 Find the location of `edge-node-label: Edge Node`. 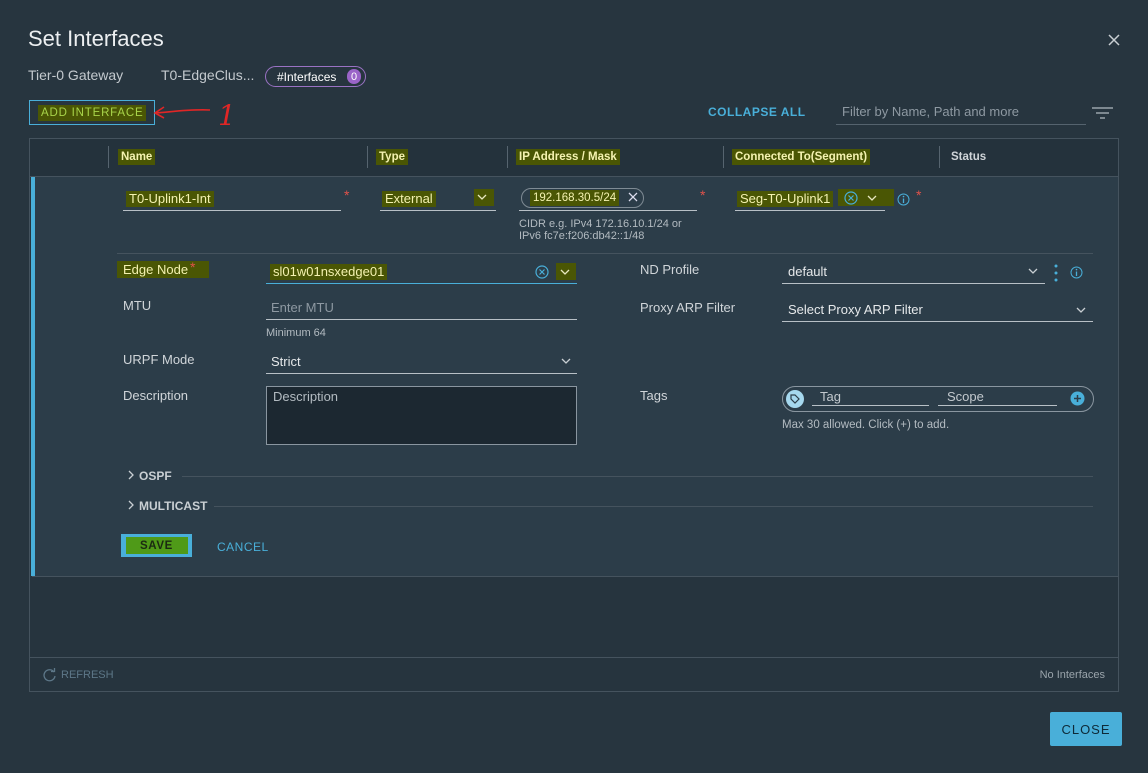

edge-node-label: Edge Node is located at coordinates (156, 269).